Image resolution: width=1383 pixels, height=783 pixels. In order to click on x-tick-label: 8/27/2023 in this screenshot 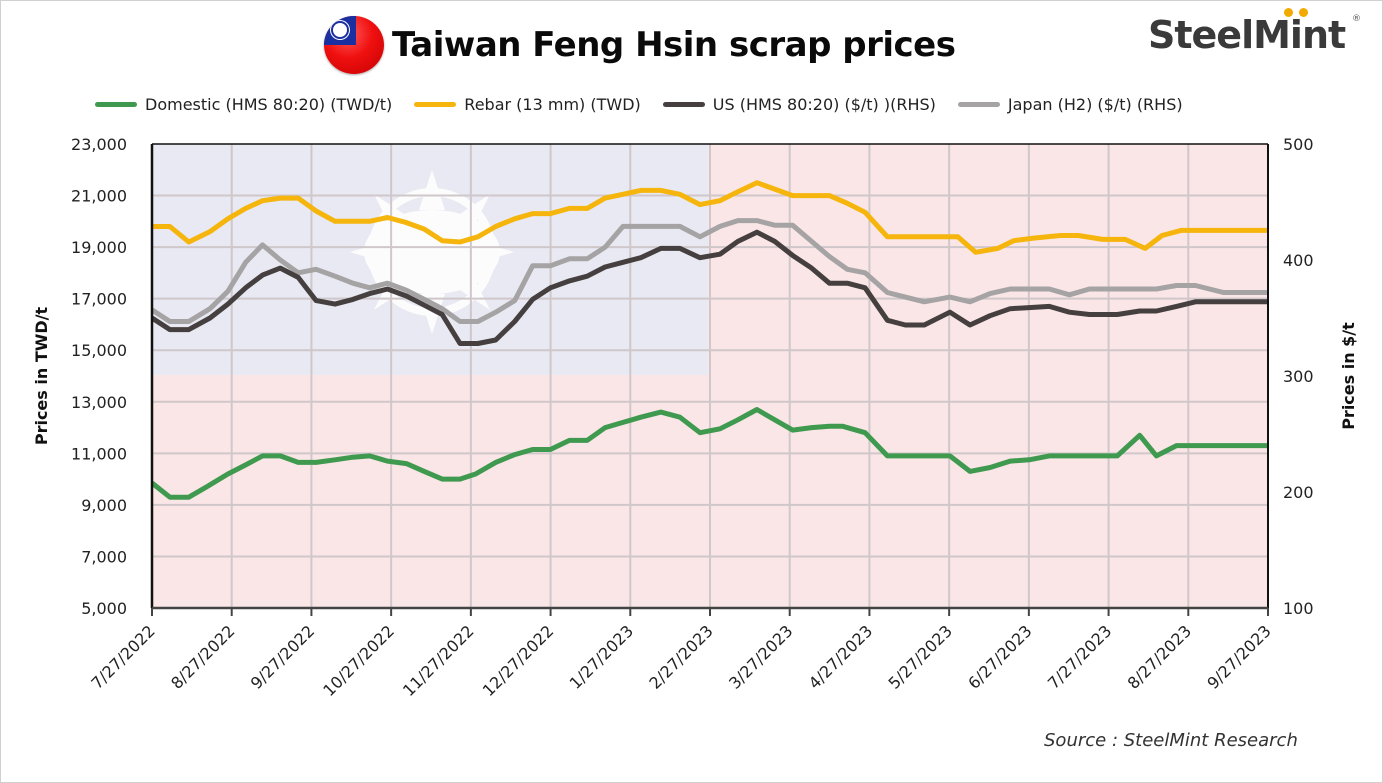, I will do `click(1159, 656)`.